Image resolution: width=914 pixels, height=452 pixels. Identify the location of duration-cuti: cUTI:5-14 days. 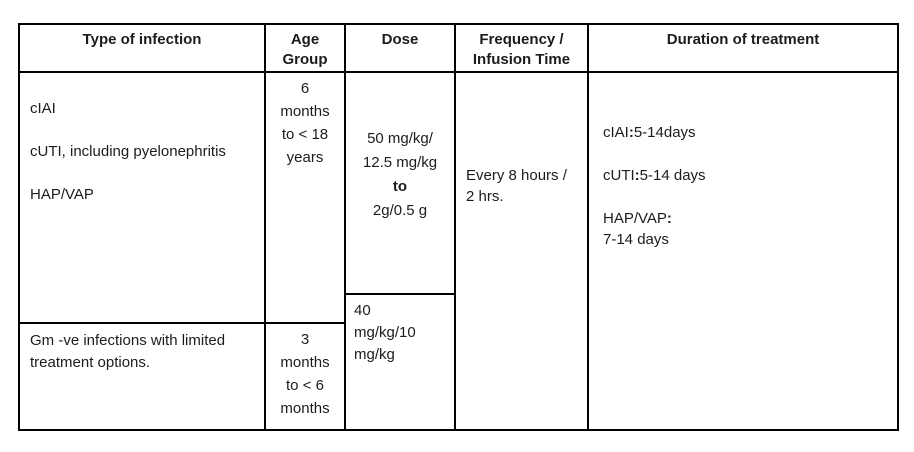
(654, 175).